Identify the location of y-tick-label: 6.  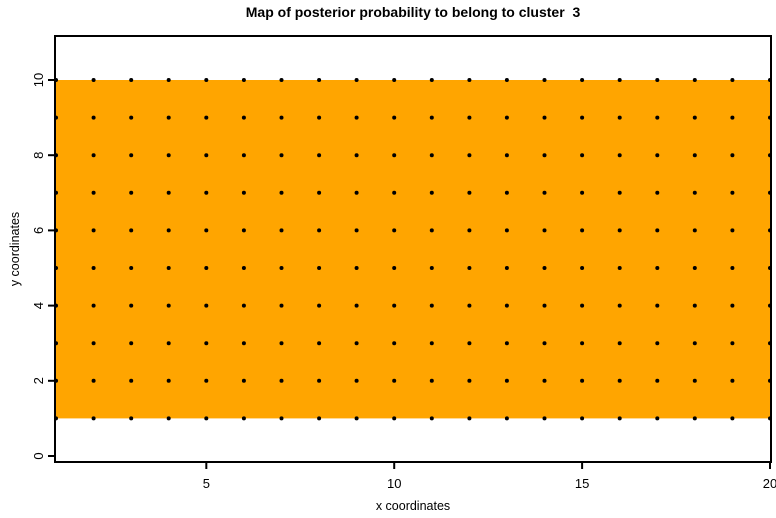
(38, 230).